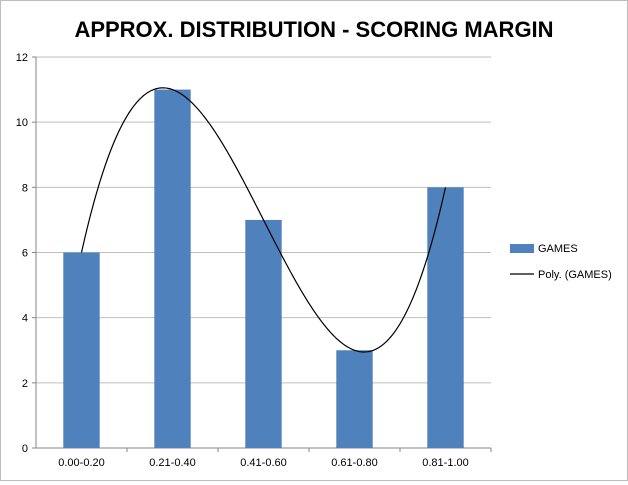 Image resolution: width=628 pixels, height=485 pixels. What do you see at coordinates (22, 123) in the screenshot?
I see `y-tick-label: 10` at bounding box center [22, 123].